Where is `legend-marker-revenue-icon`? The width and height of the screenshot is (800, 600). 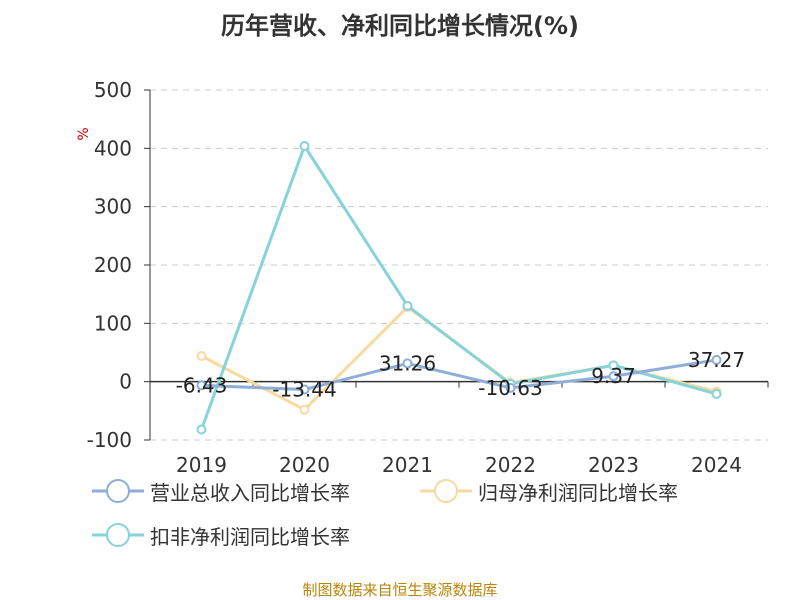
legend-marker-revenue-icon is located at coordinates (118, 491).